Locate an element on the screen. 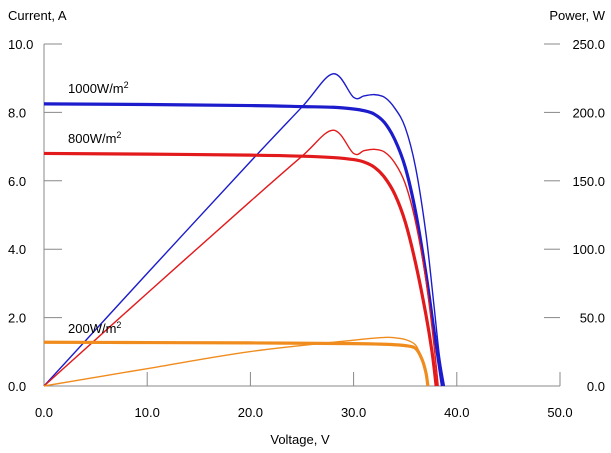 This screenshot has width=611, height=453. x-tick-label: 50.0 is located at coordinates (559, 412).